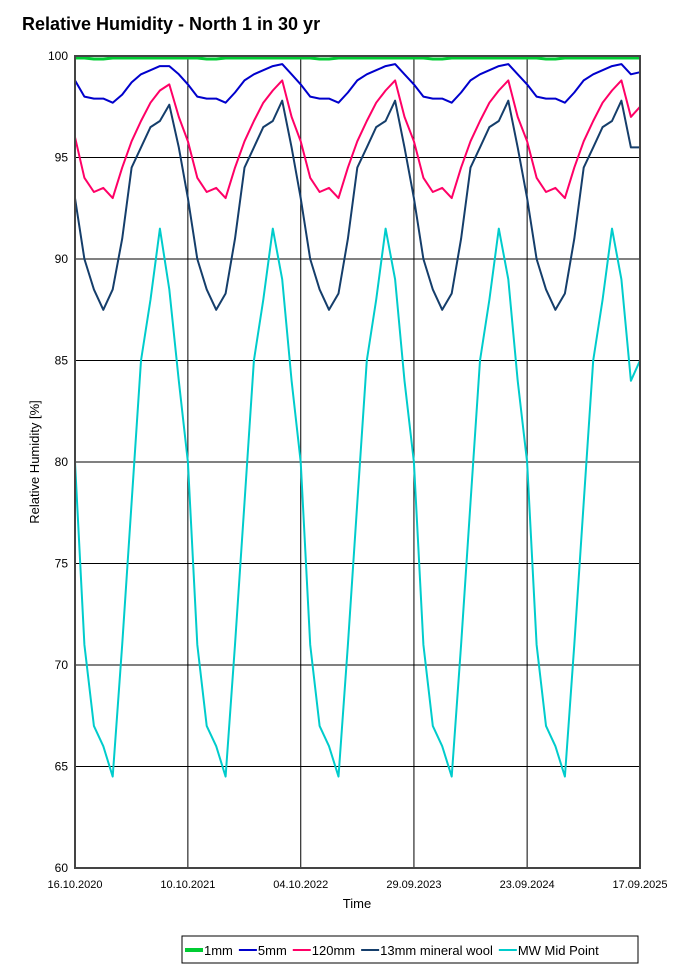 This screenshot has height=979, width=689. What do you see at coordinates (62, 158) in the screenshot?
I see `y-tick-label: 95` at bounding box center [62, 158].